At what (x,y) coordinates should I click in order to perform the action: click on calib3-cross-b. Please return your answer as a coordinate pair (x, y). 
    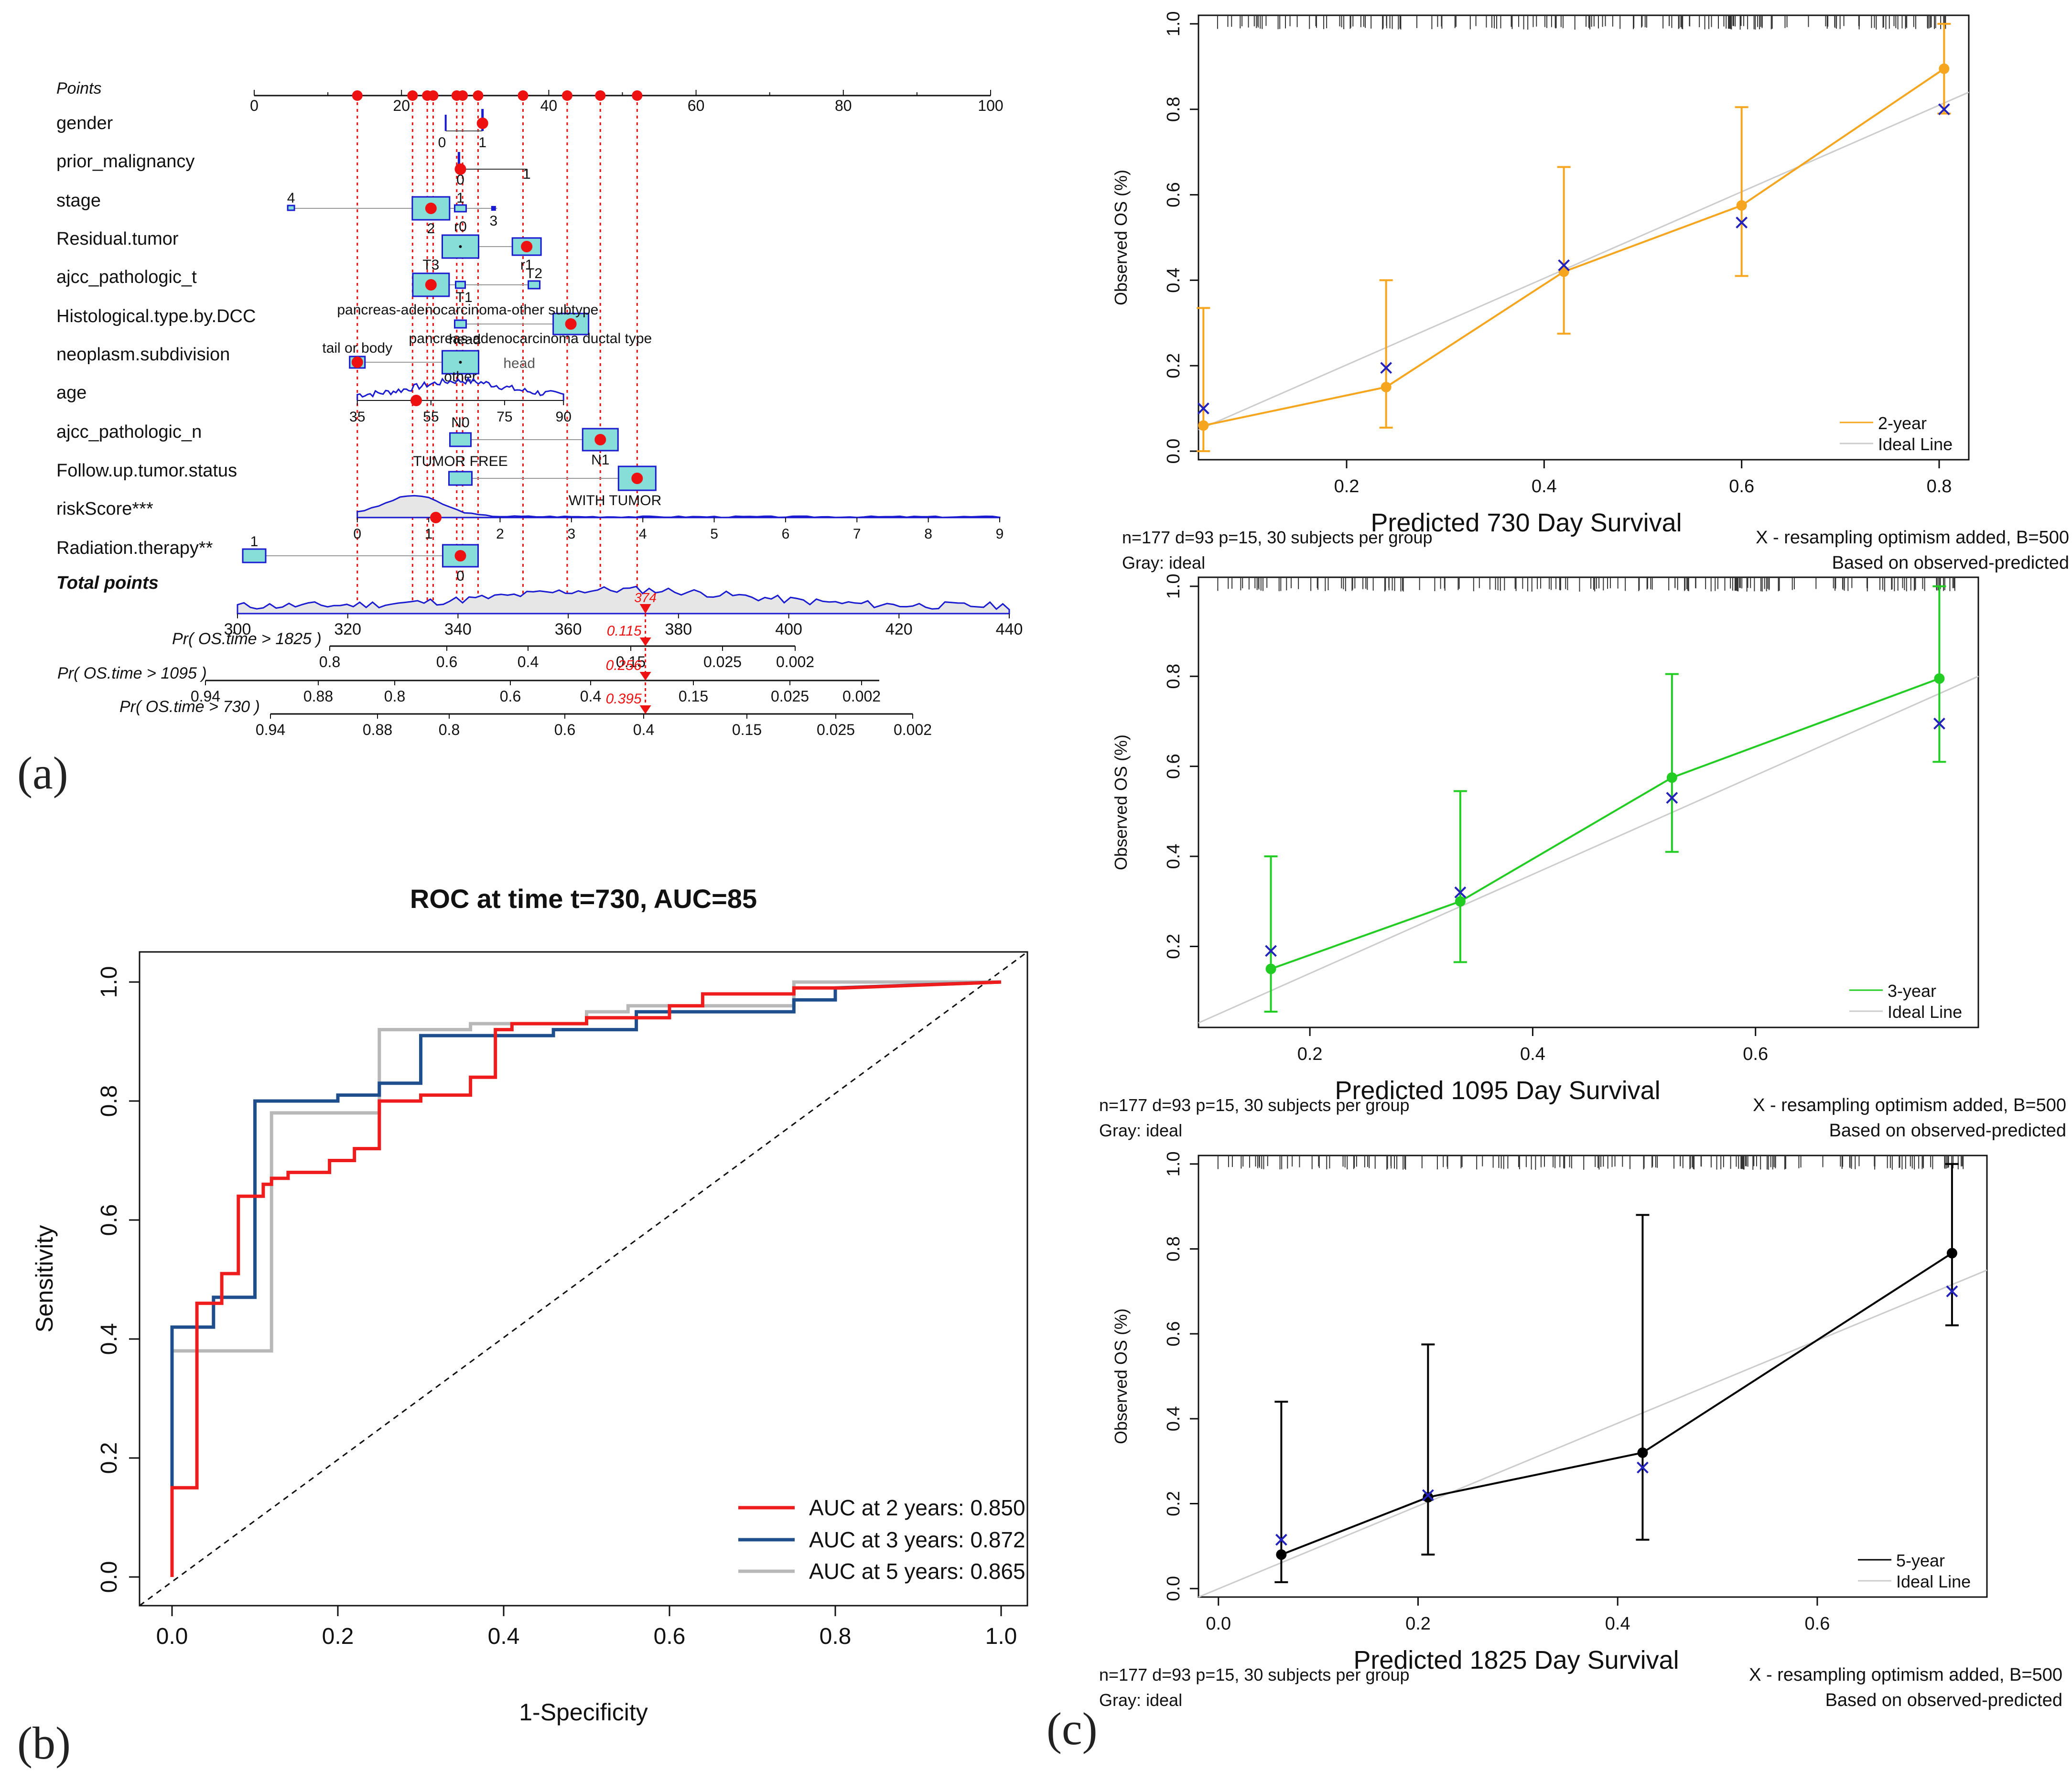
    Looking at the image, I should click on (1281, 1539).